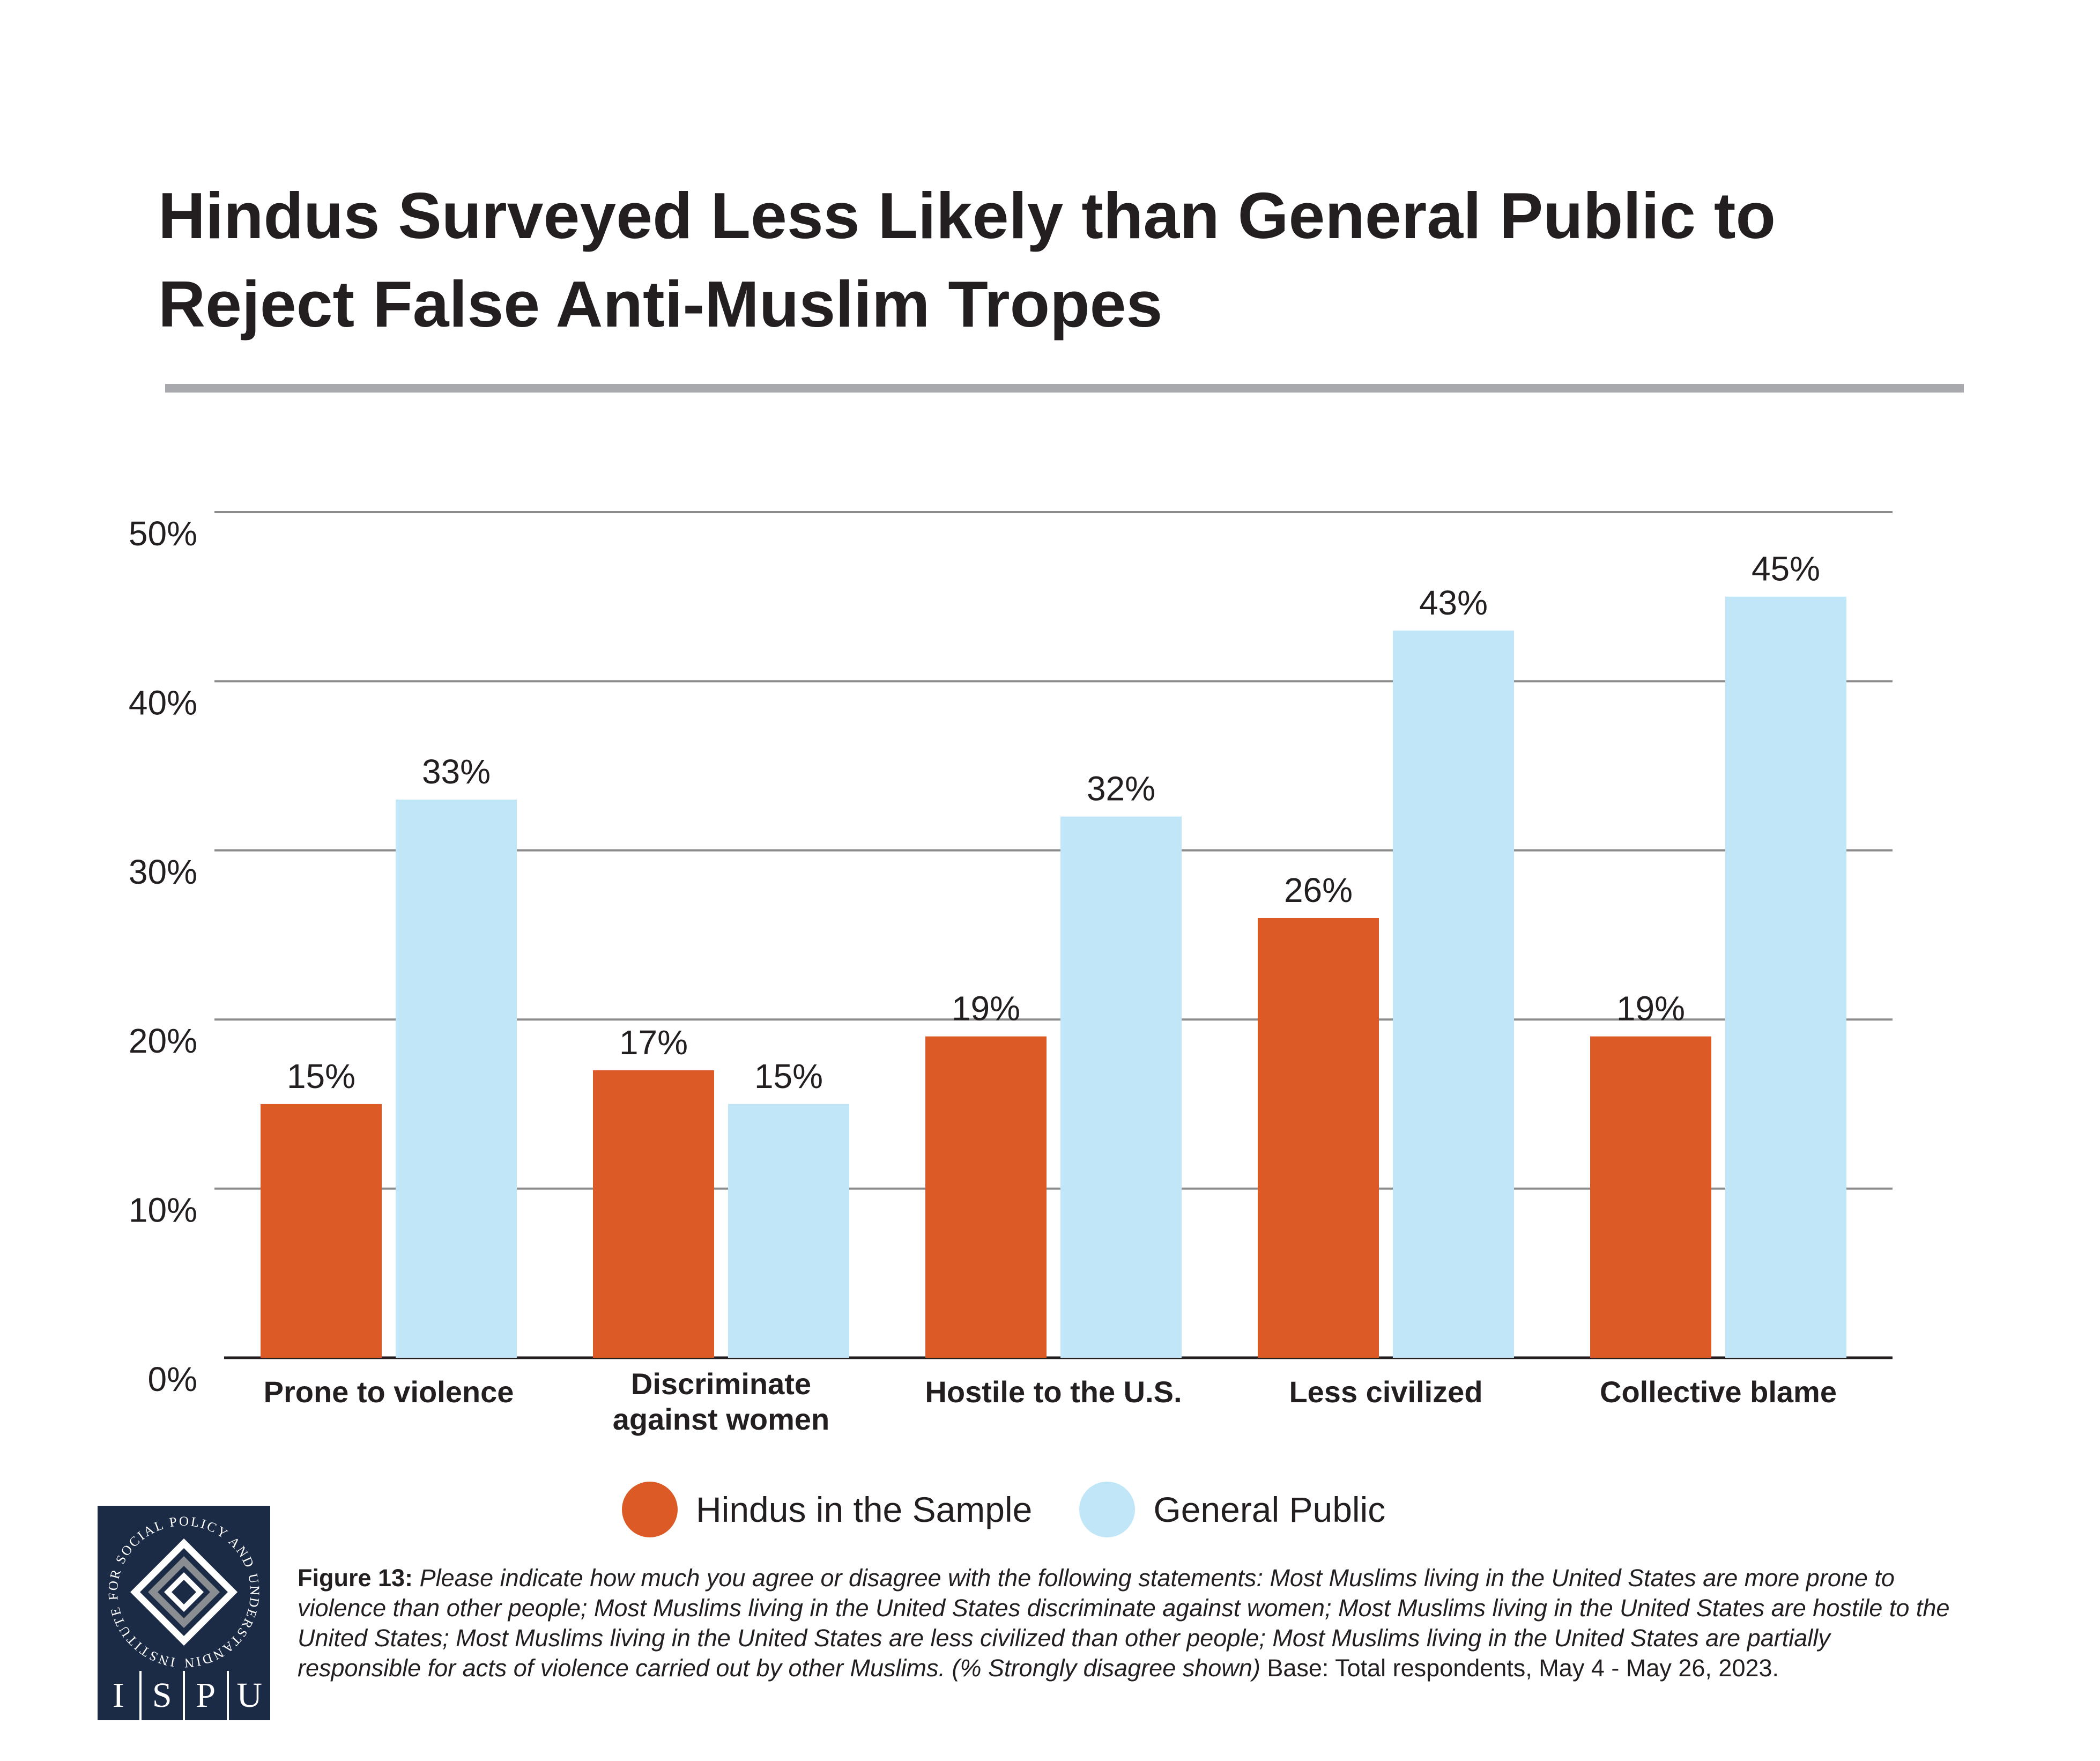  I want to click on y-tick-label-20: 20%, so click(163, 1041).